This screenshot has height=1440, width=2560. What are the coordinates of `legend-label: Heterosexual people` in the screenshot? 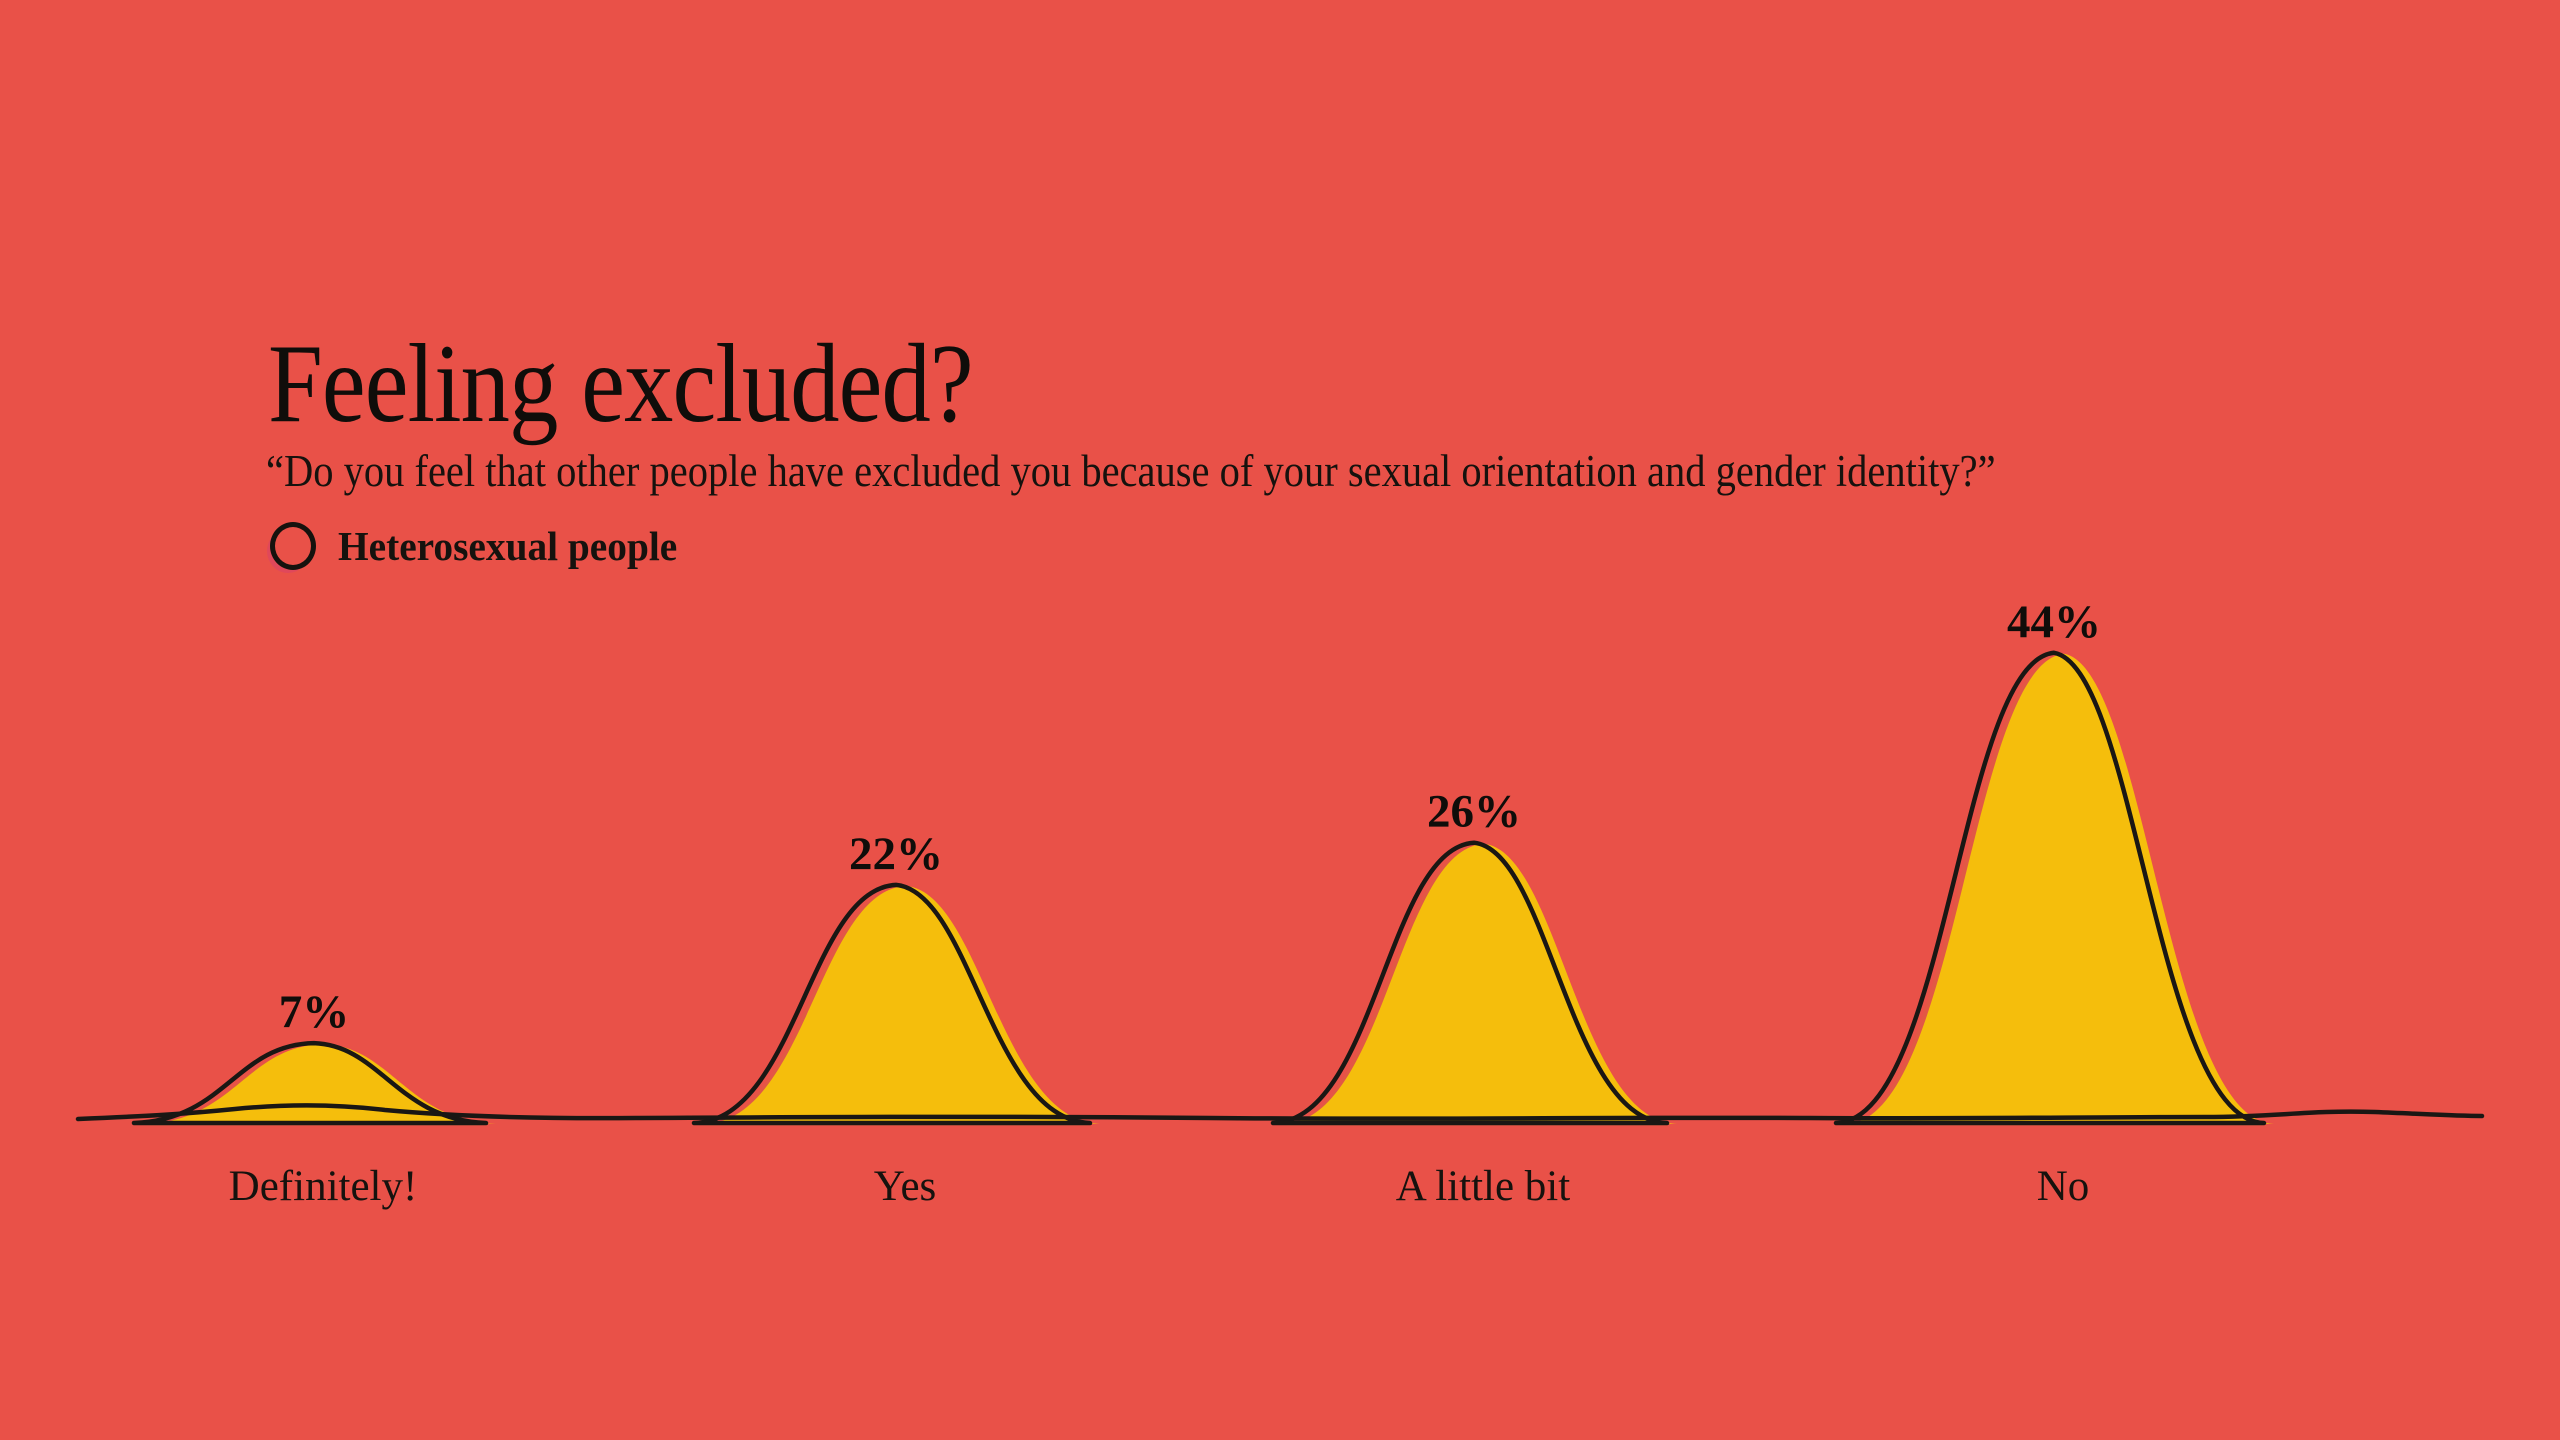 It's located at (508, 546).